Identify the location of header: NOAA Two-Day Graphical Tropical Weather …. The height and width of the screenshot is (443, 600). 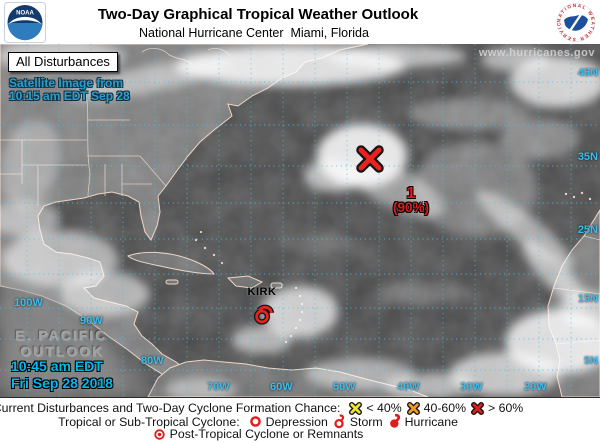
(300, 22).